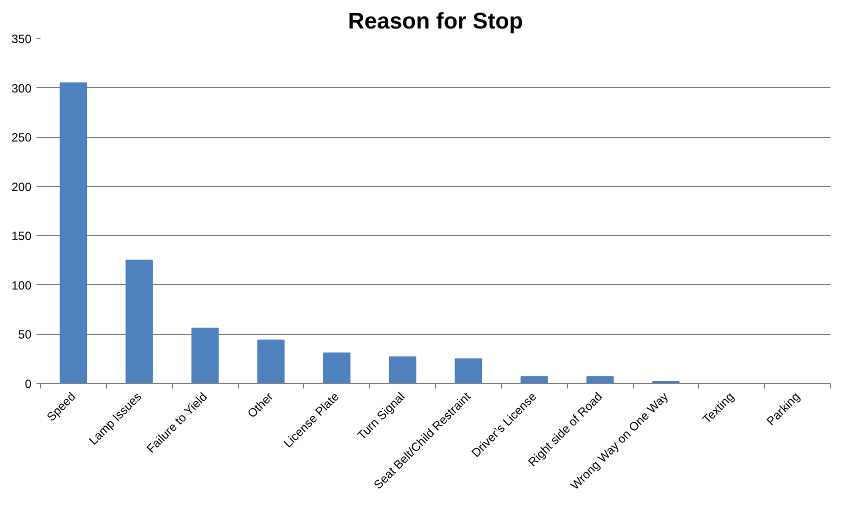 The height and width of the screenshot is (506, 860). Describe the element at coordinates (21, 285) in the screenshot. I see `y-tick-label: 100` at that location.